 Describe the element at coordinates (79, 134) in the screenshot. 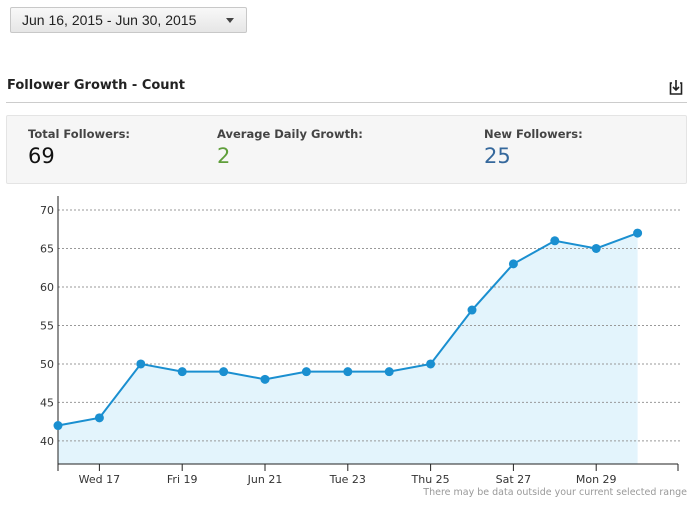

I see `stat-label: Total Followers:` at that location.